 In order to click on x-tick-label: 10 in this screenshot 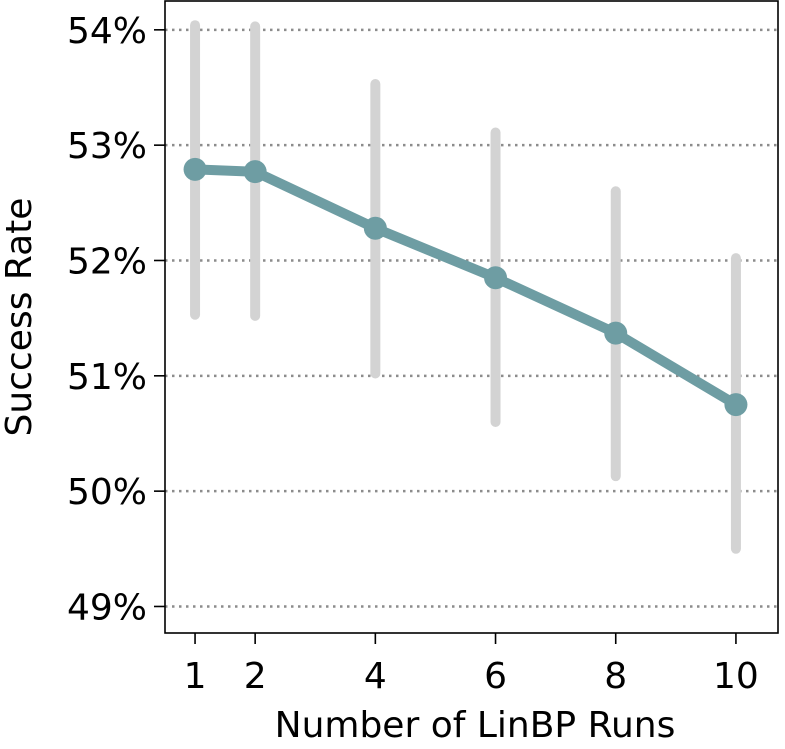, I will do `click(736, 676)`.